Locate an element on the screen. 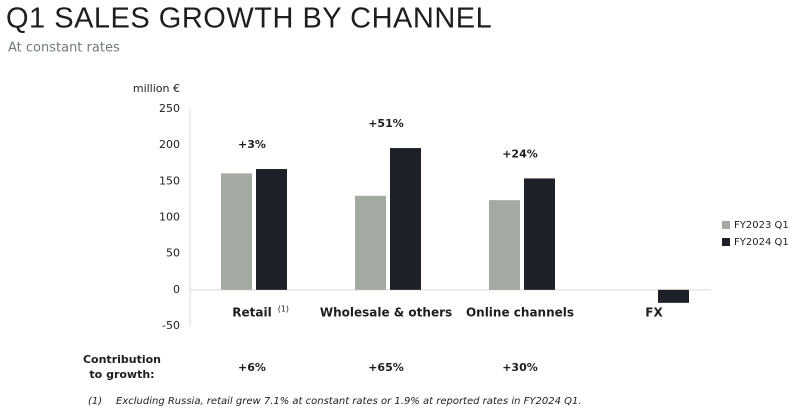 This screenshot has height=419, width=800. legend-label: FY2024 Q1 is located at coordinates (761, 242).